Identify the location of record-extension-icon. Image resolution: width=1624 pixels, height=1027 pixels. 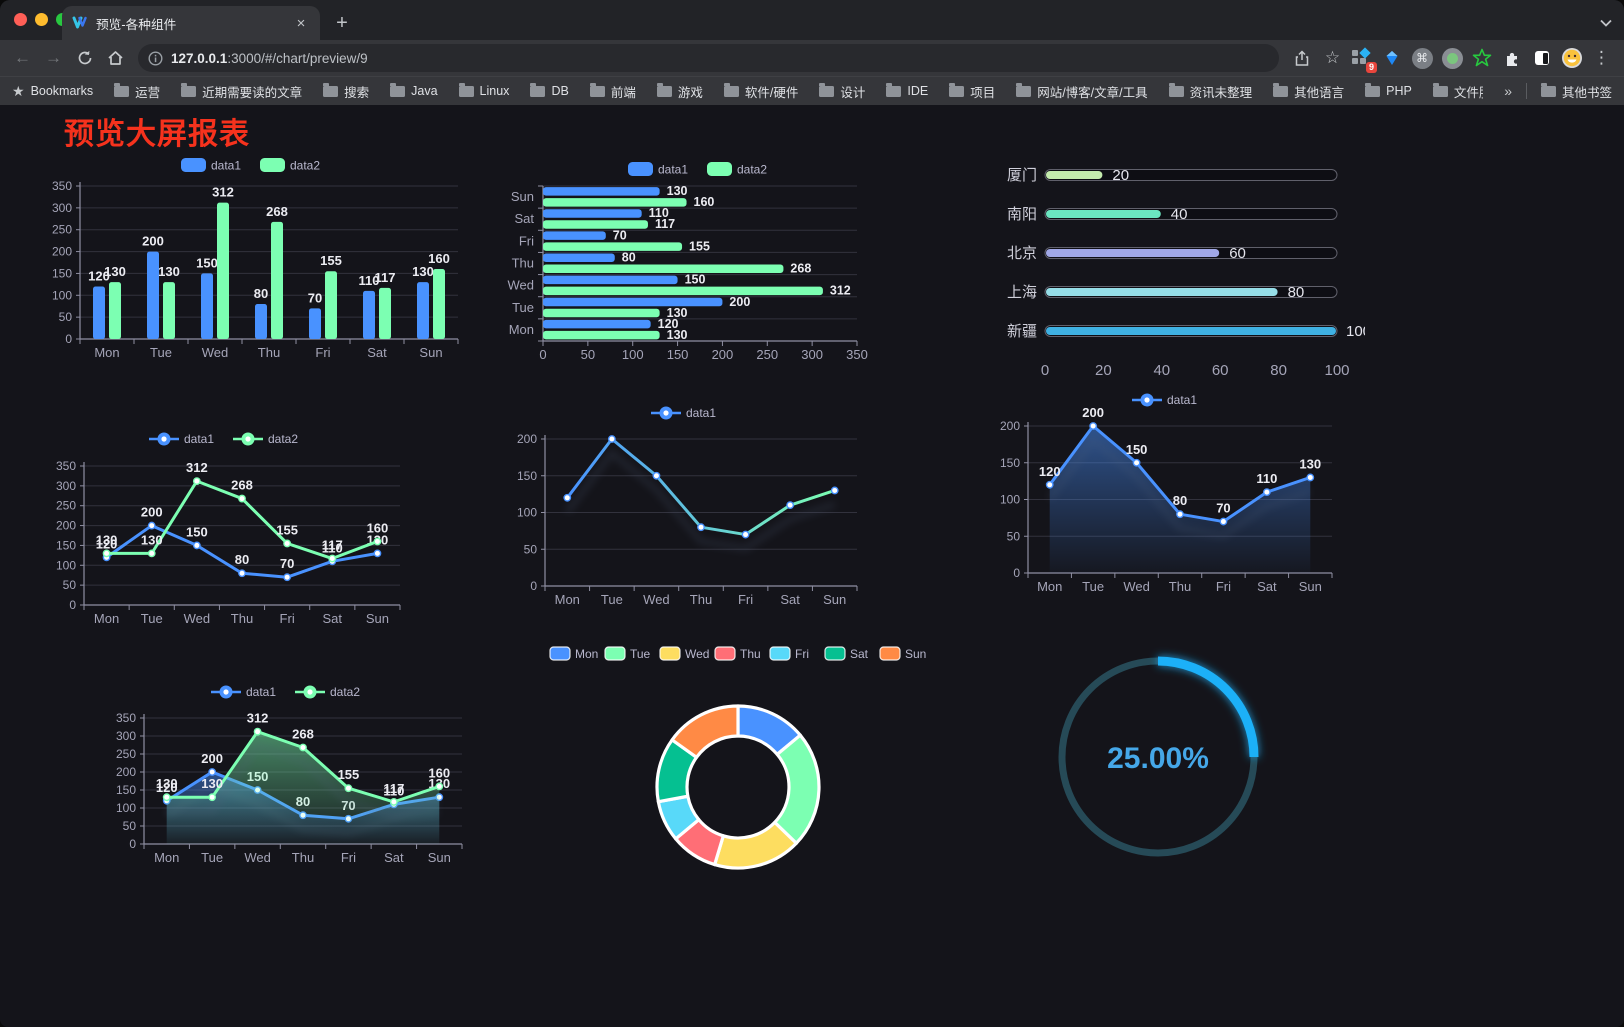
(1452, 58).